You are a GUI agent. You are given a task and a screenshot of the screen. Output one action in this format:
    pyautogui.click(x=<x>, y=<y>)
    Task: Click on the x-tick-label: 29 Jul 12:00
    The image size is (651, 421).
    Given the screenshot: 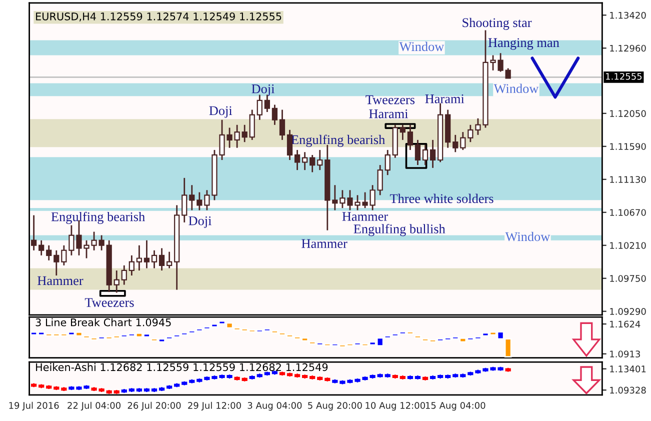 What is the action you would take?
    pyautogui.click(x=214, y=406)
    